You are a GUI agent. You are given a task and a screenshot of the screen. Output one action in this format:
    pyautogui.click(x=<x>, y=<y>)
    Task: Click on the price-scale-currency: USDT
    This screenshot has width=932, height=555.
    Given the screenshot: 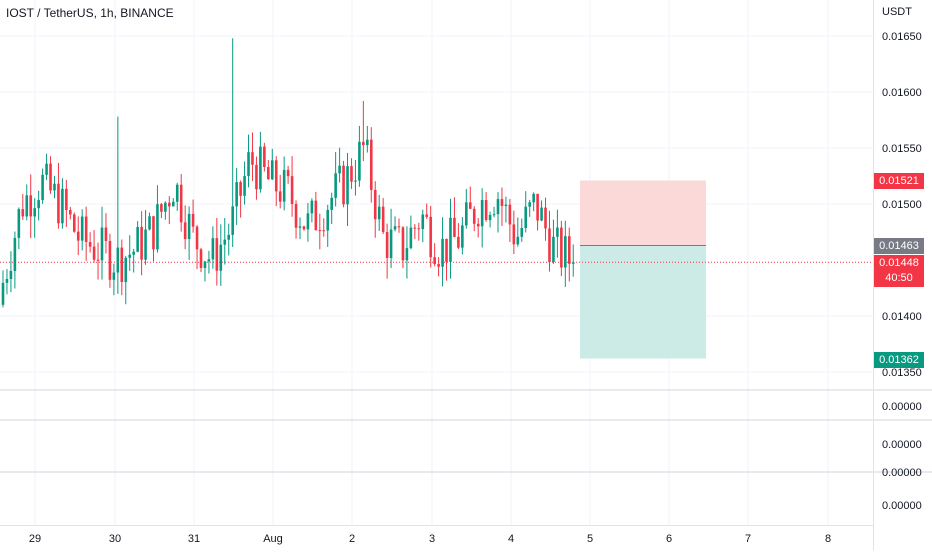 What is the action you would take?
    pyautogui.click(x=897, y=12)
    